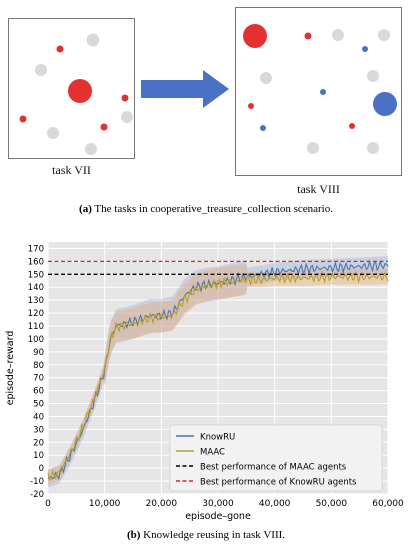  I want to click on task-viii-scene, so click(320, 89).